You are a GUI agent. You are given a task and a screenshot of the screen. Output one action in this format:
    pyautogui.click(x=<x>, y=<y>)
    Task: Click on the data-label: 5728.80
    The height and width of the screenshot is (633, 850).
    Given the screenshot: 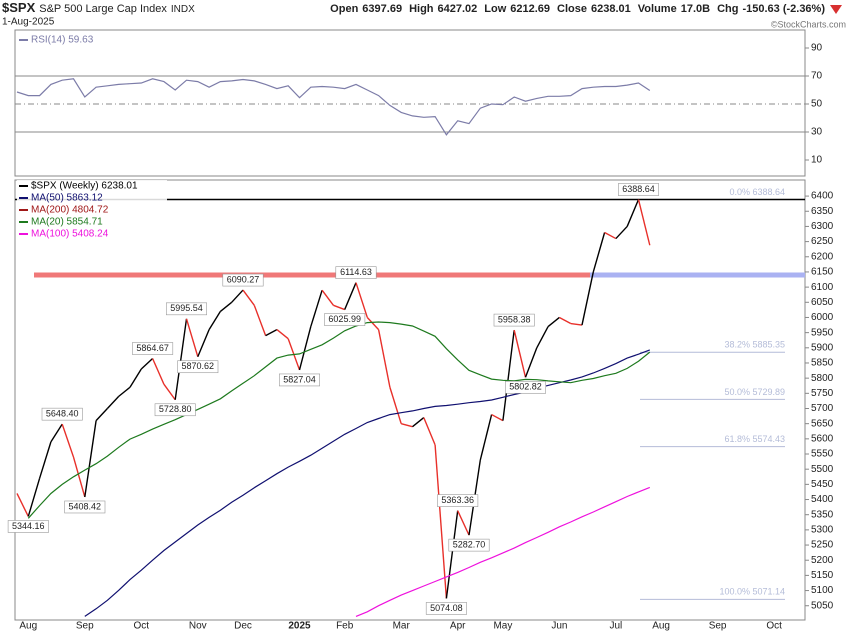 What is the action you would take?
    pyautogui.click(x=175, y=409)
    